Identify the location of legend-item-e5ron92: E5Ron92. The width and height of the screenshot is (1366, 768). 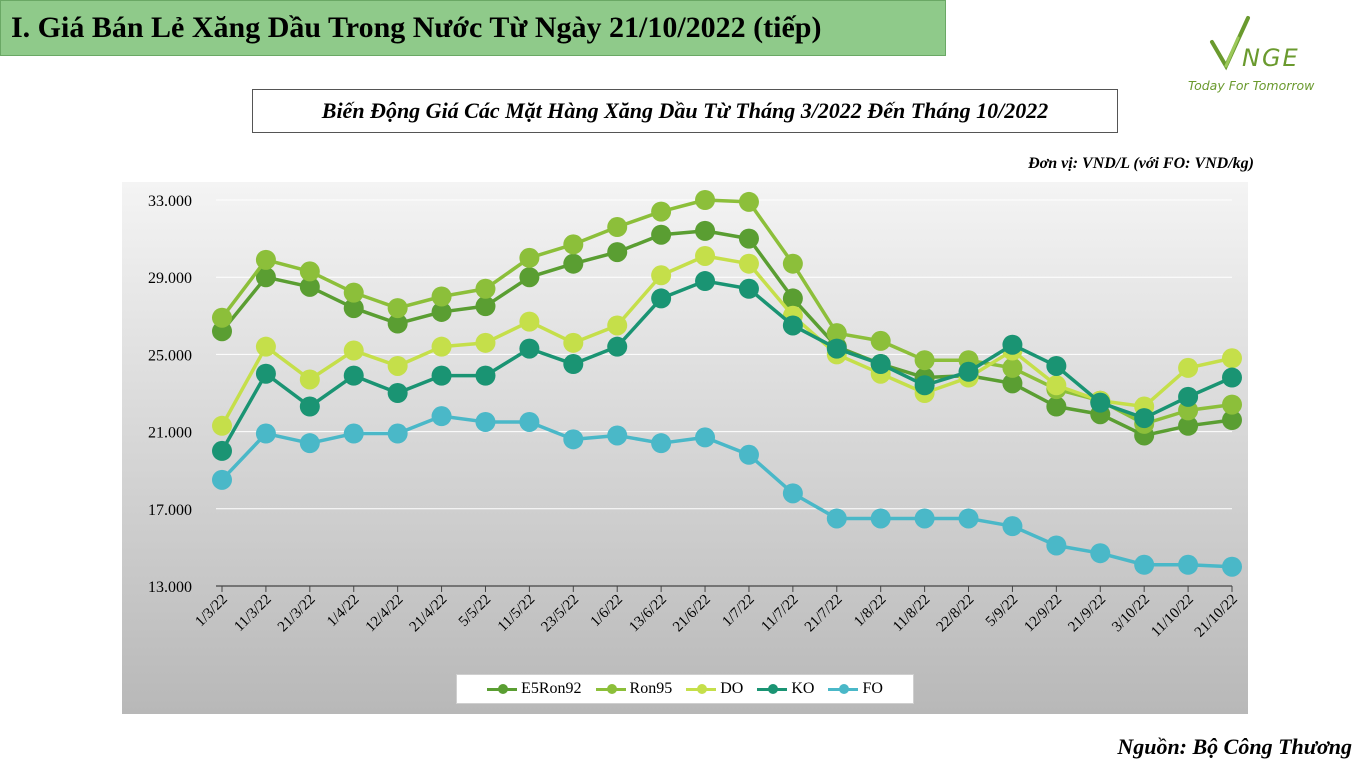
(534, 689).